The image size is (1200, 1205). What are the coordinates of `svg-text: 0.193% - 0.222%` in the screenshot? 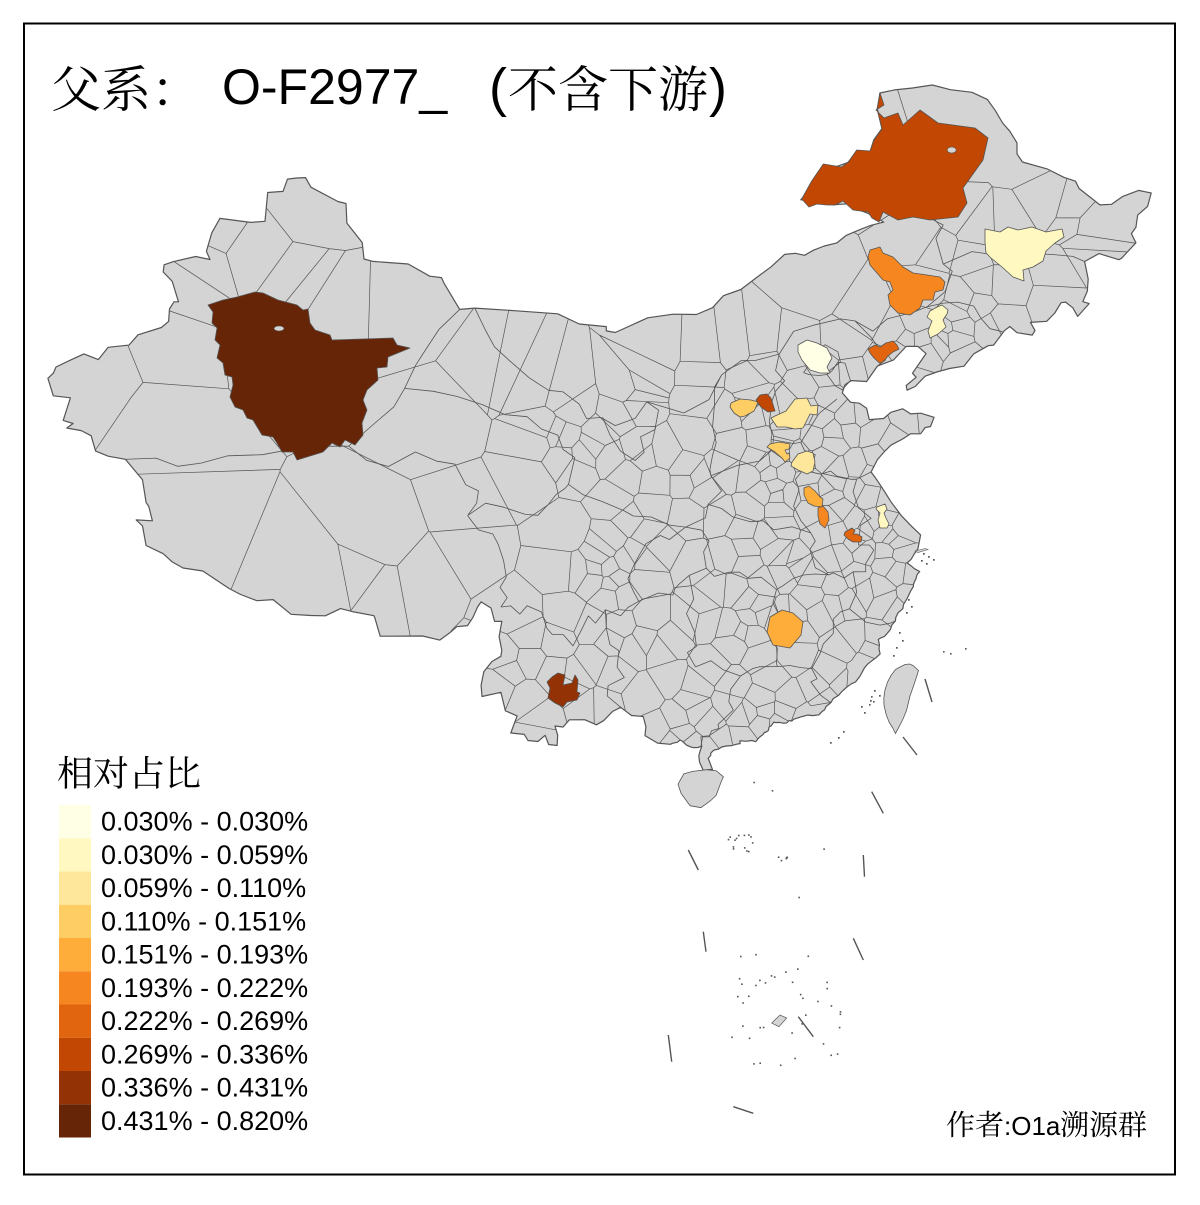 It's located at (204, 988).